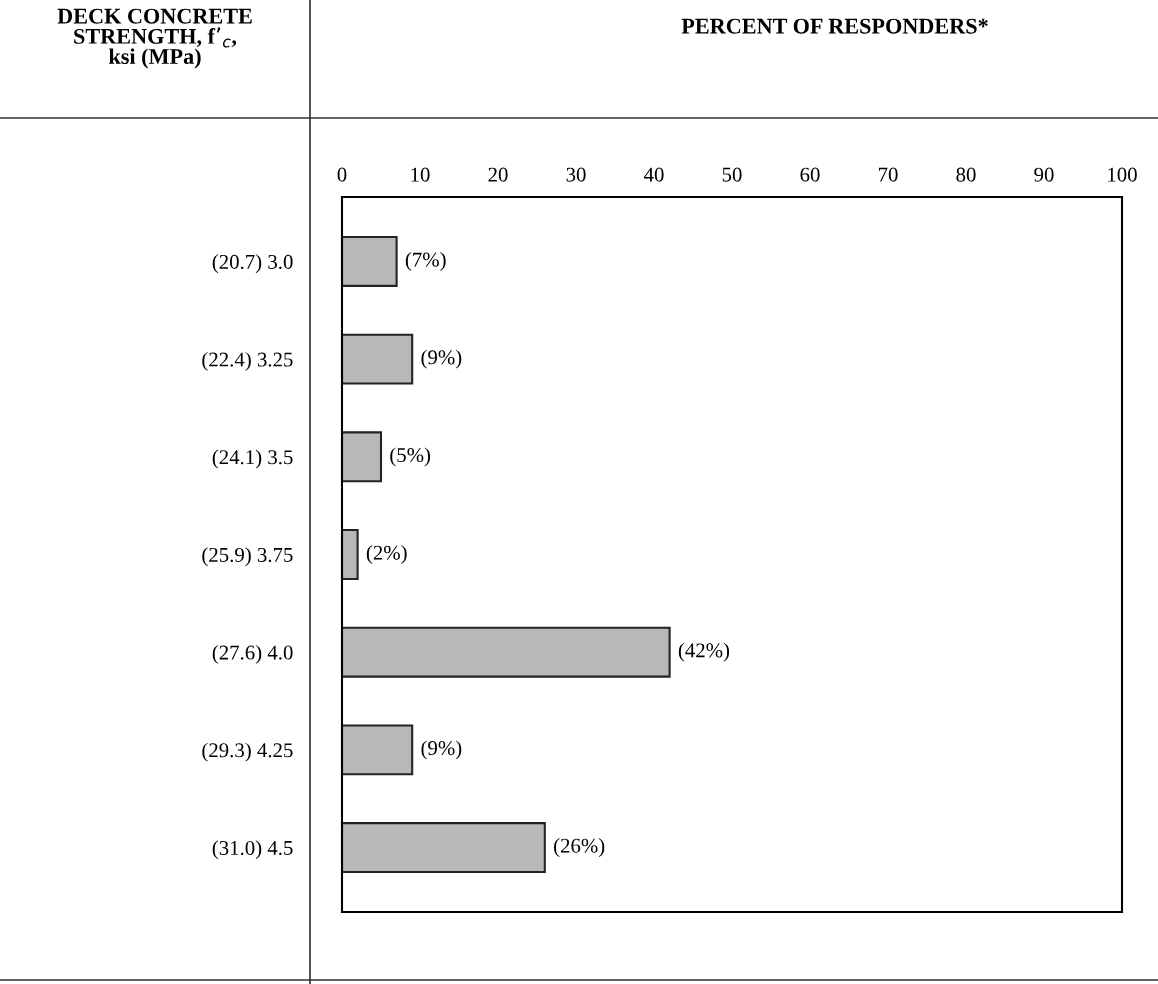  Describe the element at coordinates (386, 554) in the screenshot. I see `data-label: (2%)` at that location.